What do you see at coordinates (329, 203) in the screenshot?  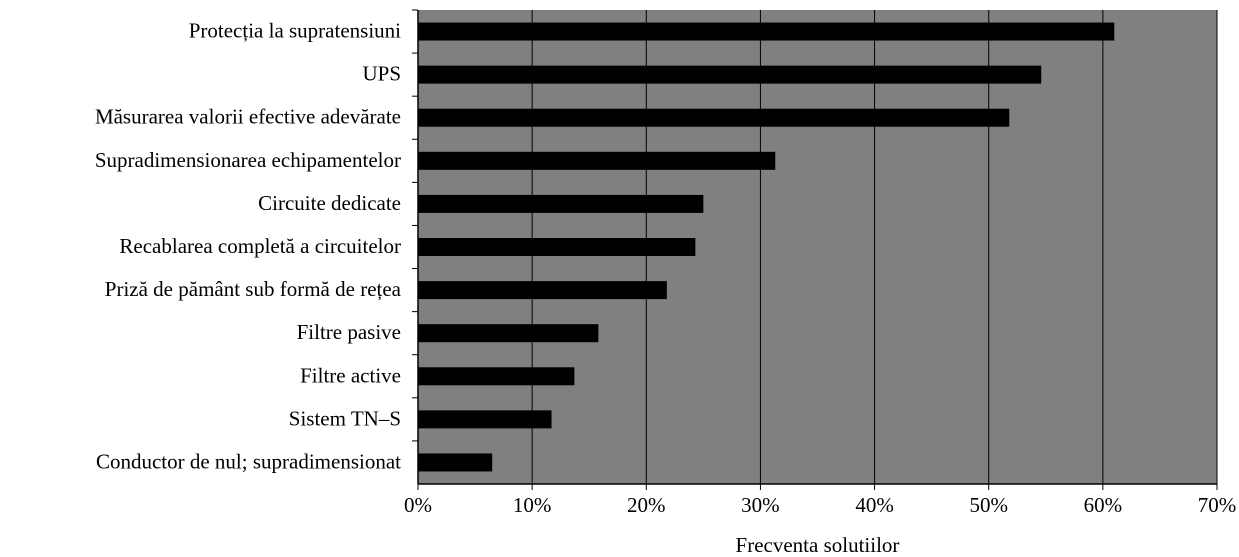 I see `category-label: Circuite dedicate` at bounding box center [329, 203].